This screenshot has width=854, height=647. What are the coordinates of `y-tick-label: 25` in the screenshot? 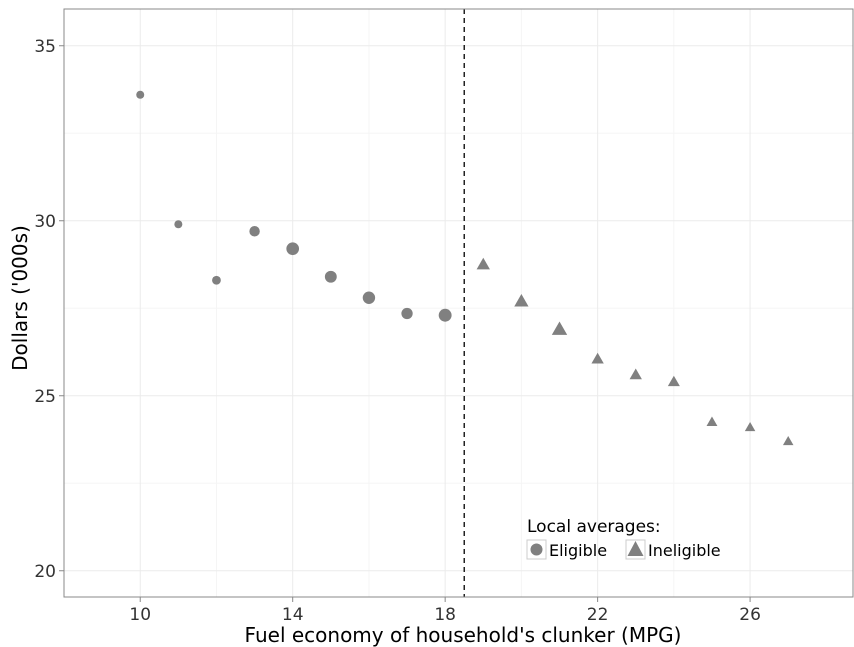 It's located at (45, 397).